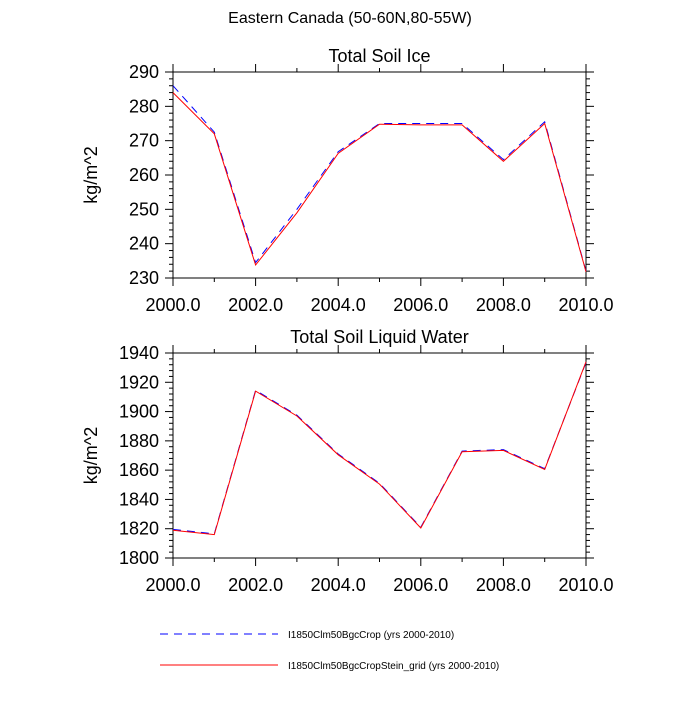 The image size is (700, 705). Describe the element at coordinates (371, 635) in the screenshot. I see `legend-label-1: I1850Clm50BgcCrop (yrs 2000-2010)` at that location.